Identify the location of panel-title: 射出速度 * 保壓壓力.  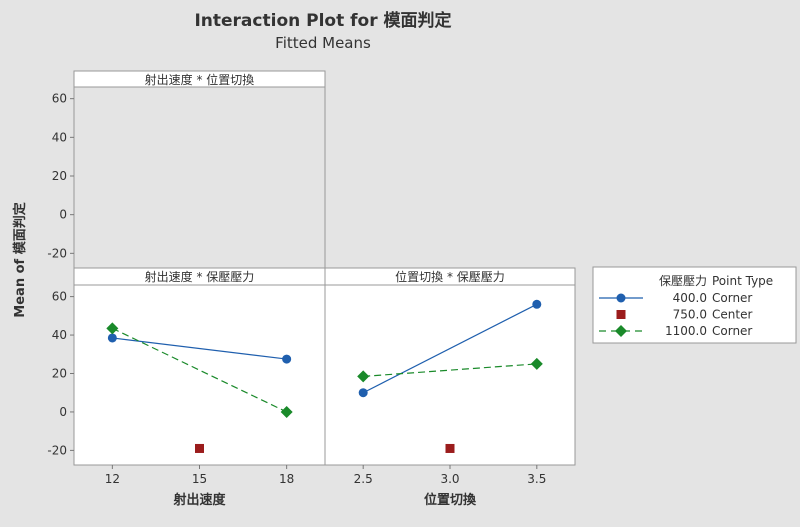
(200, 276).